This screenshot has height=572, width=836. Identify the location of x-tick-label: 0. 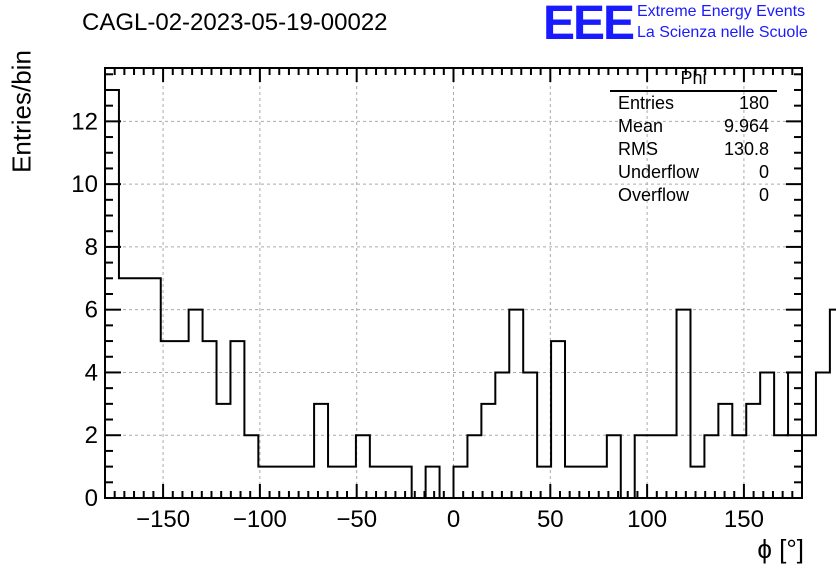
(453, 519).